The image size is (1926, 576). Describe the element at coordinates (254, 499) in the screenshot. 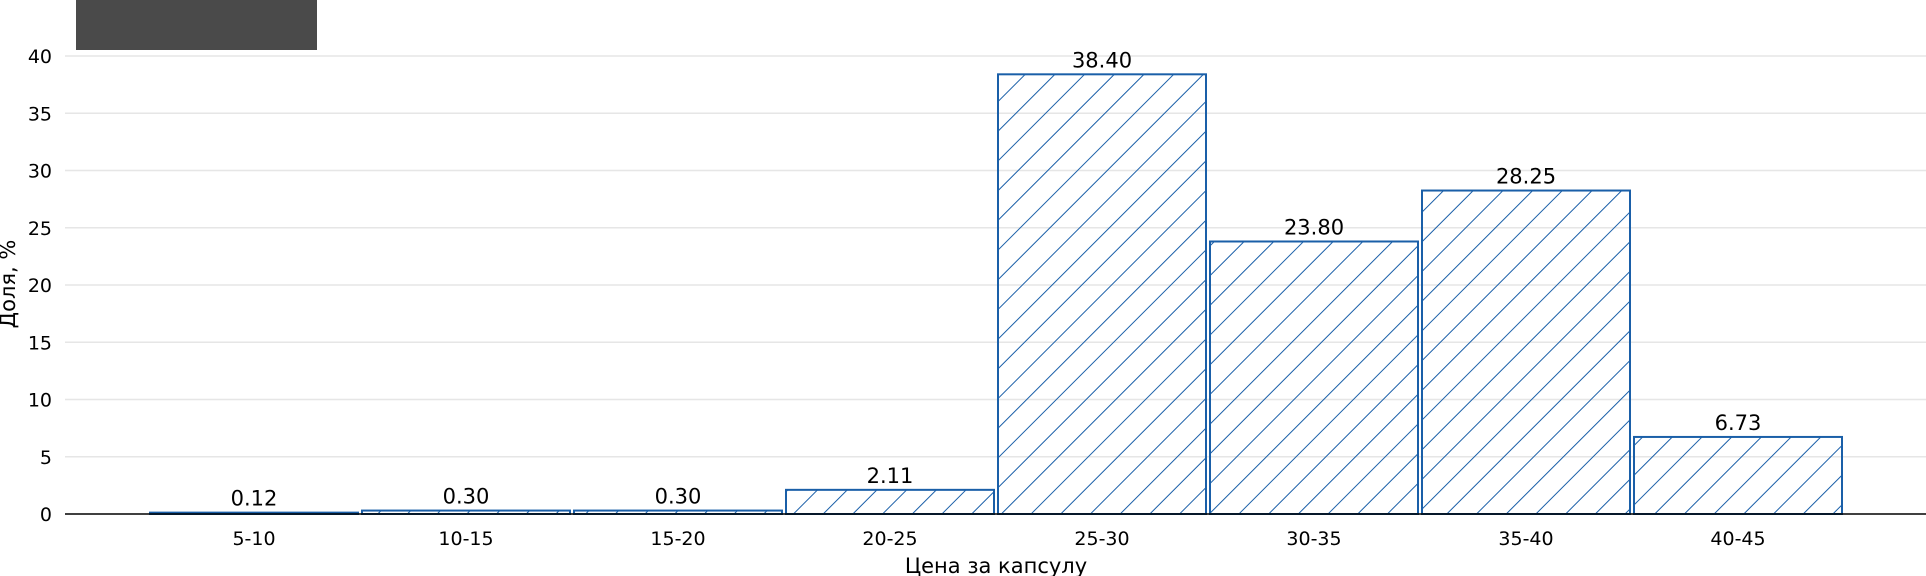

I see `bar-value-label: 0.12` at that location.